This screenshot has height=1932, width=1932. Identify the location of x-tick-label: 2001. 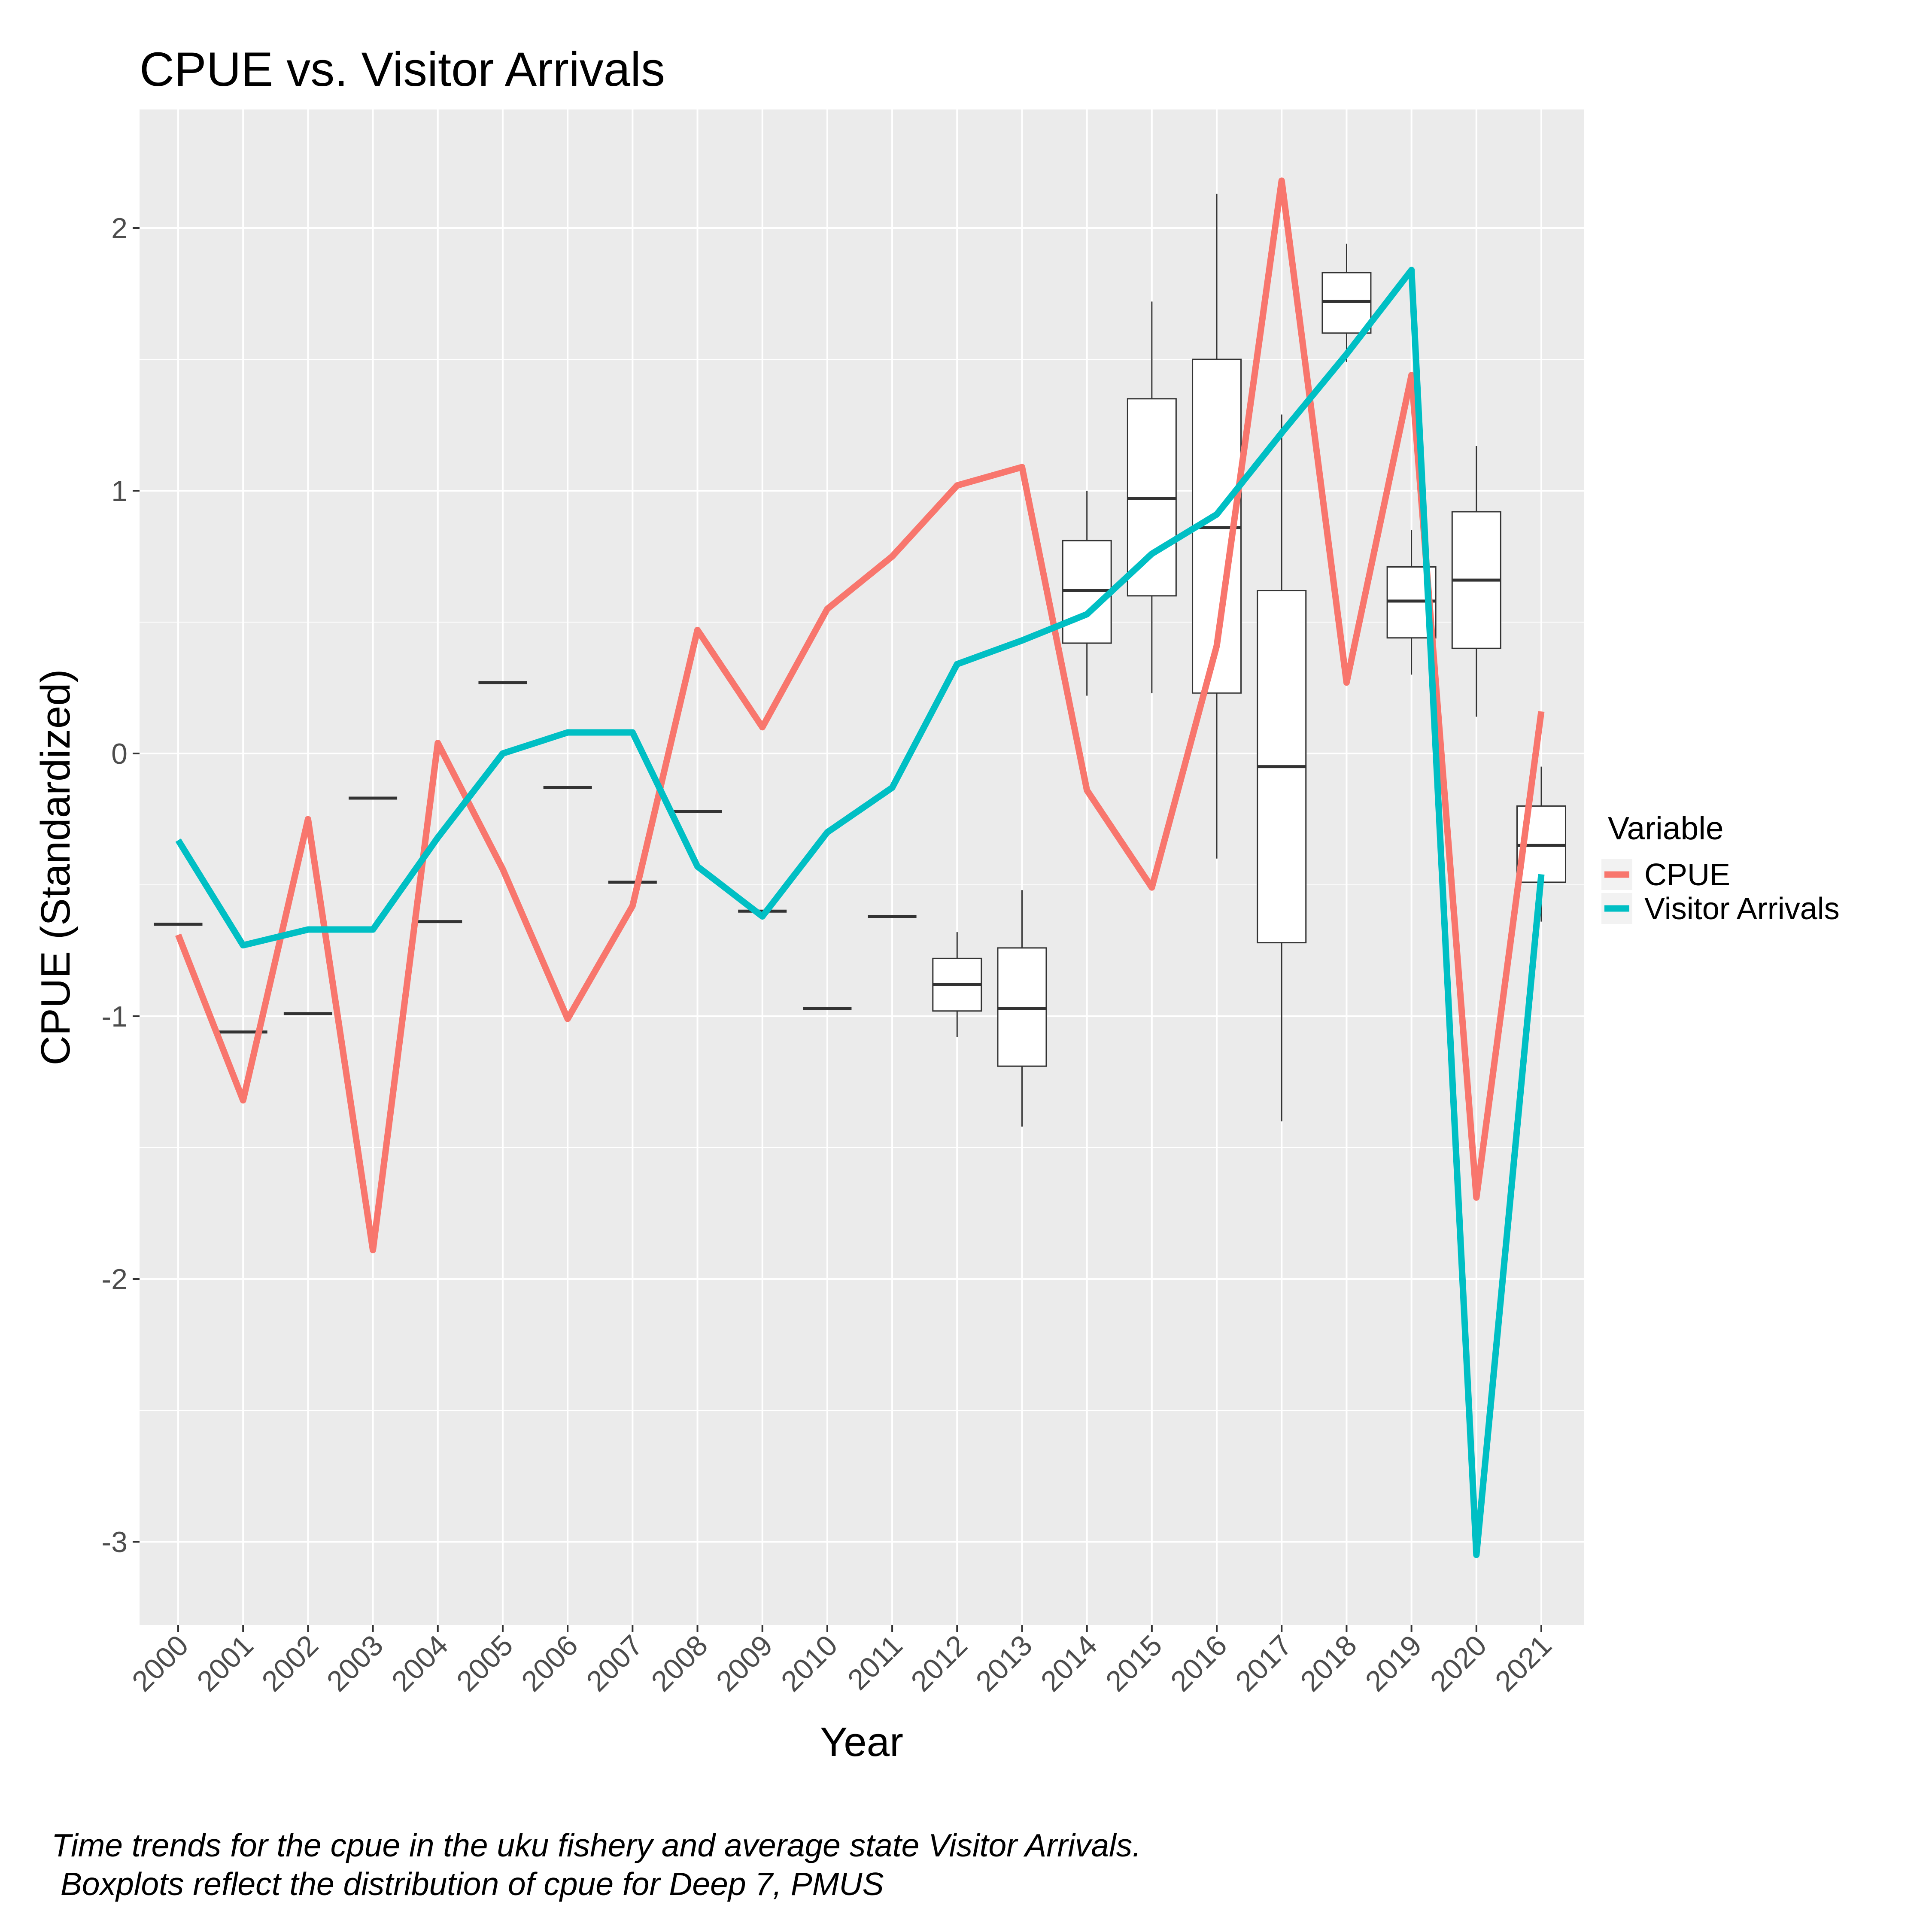
(226, 1664).